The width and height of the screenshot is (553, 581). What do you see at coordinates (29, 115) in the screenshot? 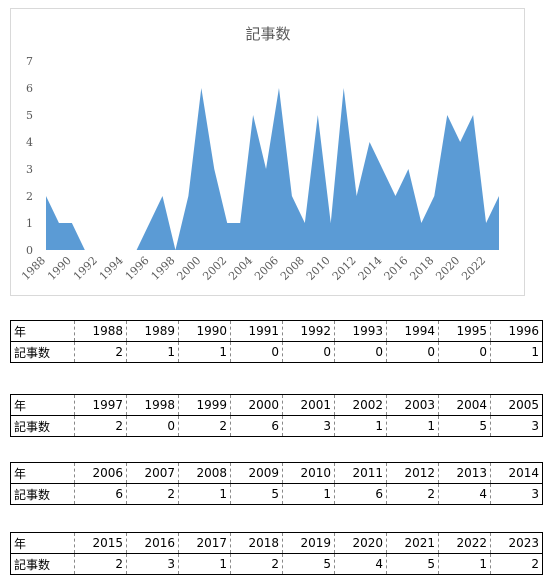
I see `y-tick-label: 5` at bounding box center [29, 115].